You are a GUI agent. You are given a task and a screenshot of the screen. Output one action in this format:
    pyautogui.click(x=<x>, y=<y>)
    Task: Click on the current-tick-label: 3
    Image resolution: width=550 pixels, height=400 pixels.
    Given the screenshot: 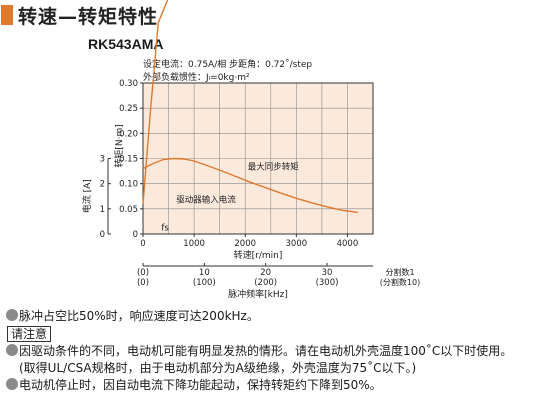 What is the action you would take?
    pyautogui.click(x=102, y=160)
    